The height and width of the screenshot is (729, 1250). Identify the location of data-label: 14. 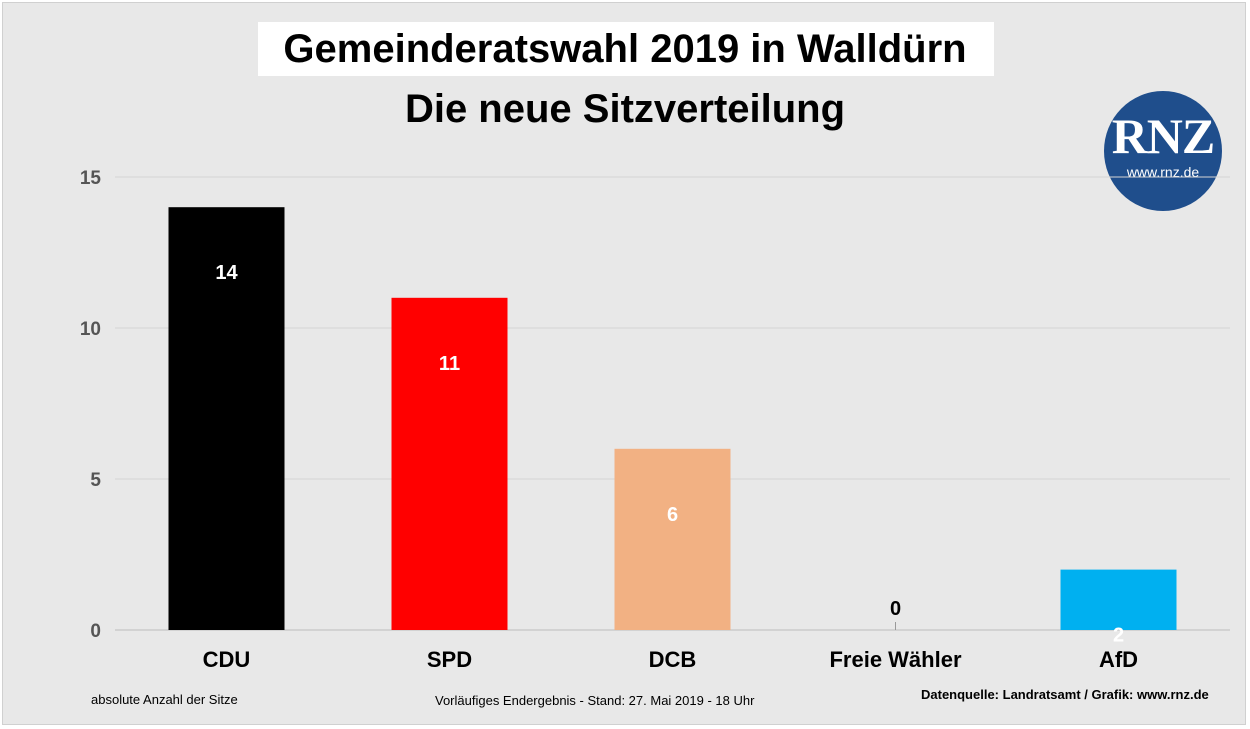
(226, 273).